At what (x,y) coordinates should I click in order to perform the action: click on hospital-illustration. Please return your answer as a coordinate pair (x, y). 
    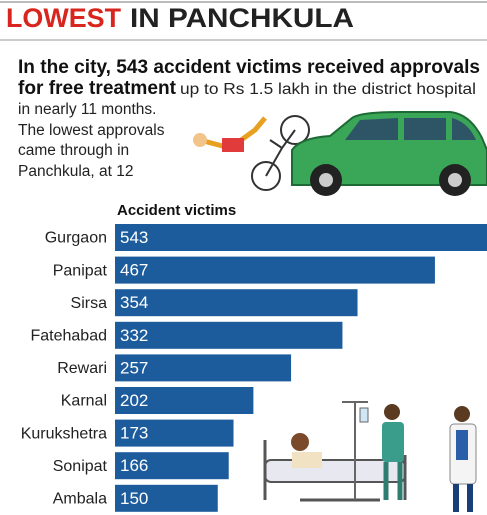
    Looking at the image, I should click on (370, 456).